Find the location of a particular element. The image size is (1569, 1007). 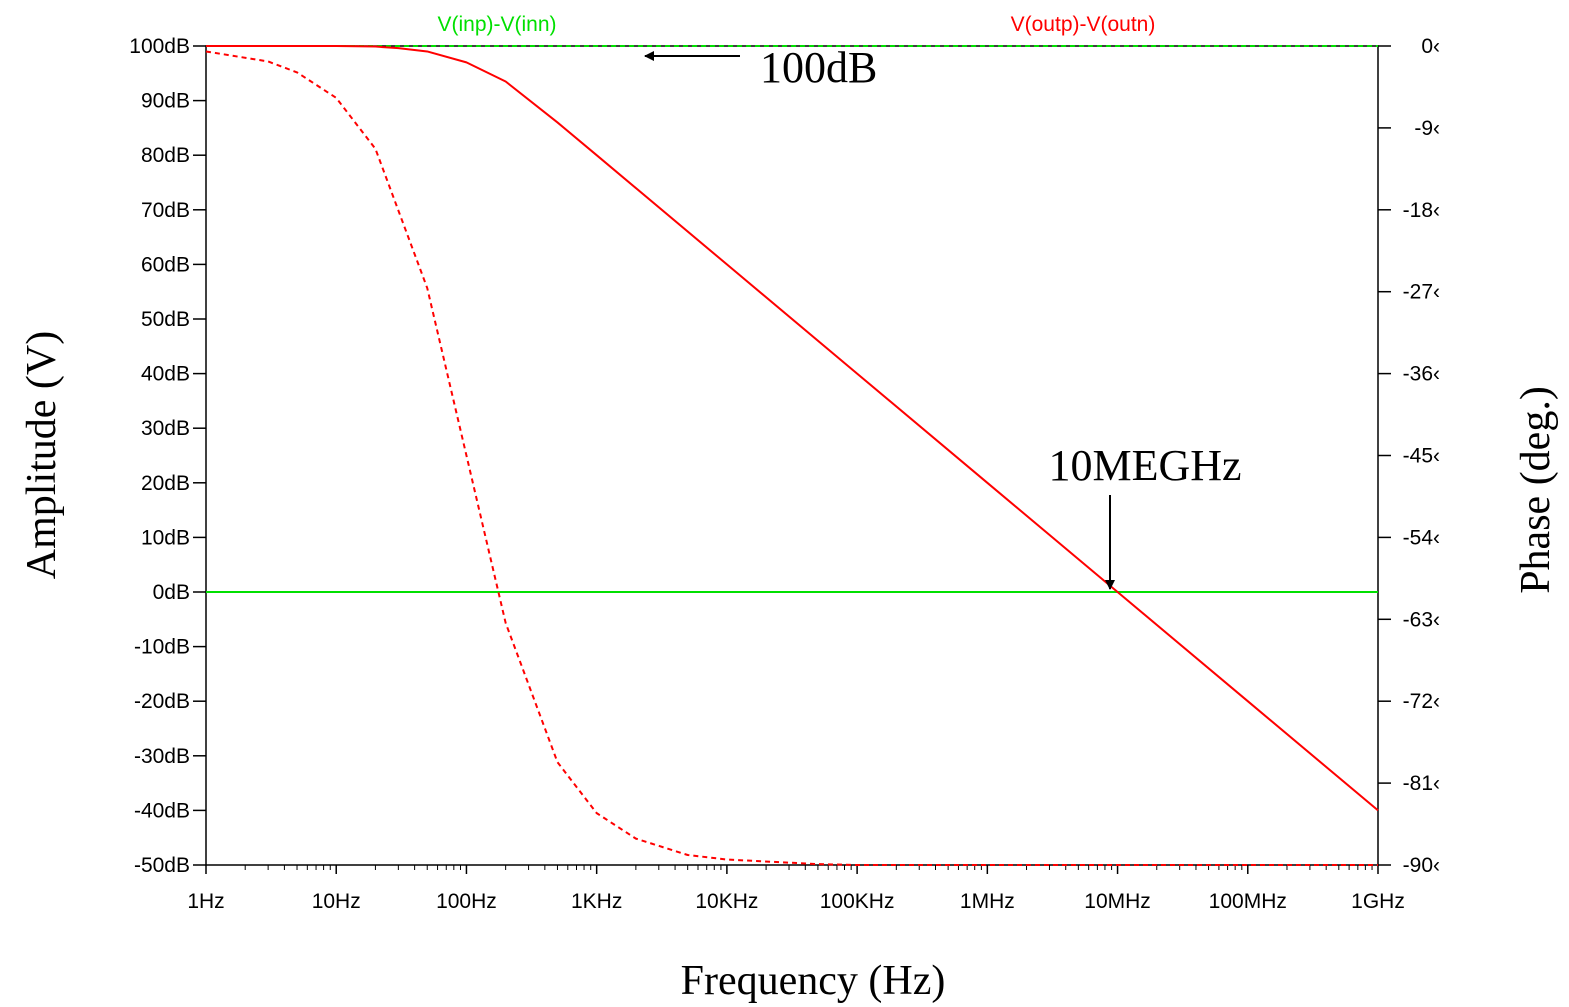

y-tick-label: -30dB is located at coordinates (162, 756).